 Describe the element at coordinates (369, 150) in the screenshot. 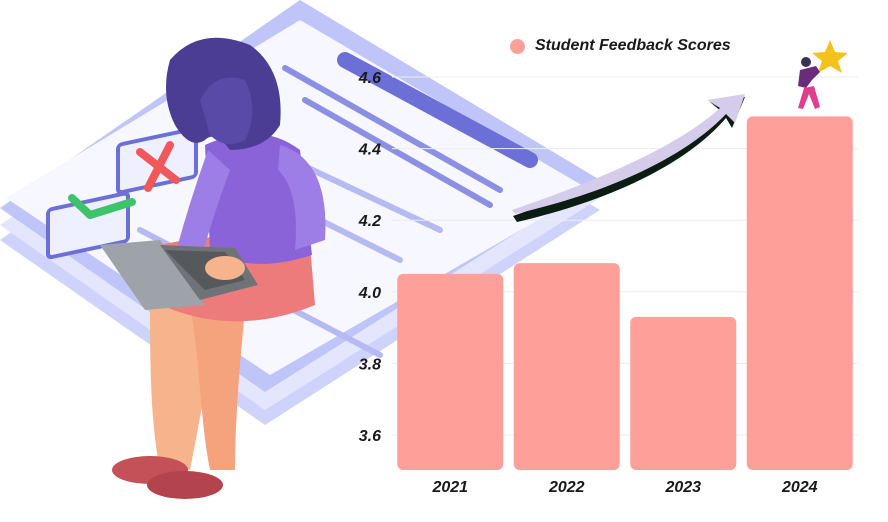

I see `y-tick-label: 4.4` at that location.